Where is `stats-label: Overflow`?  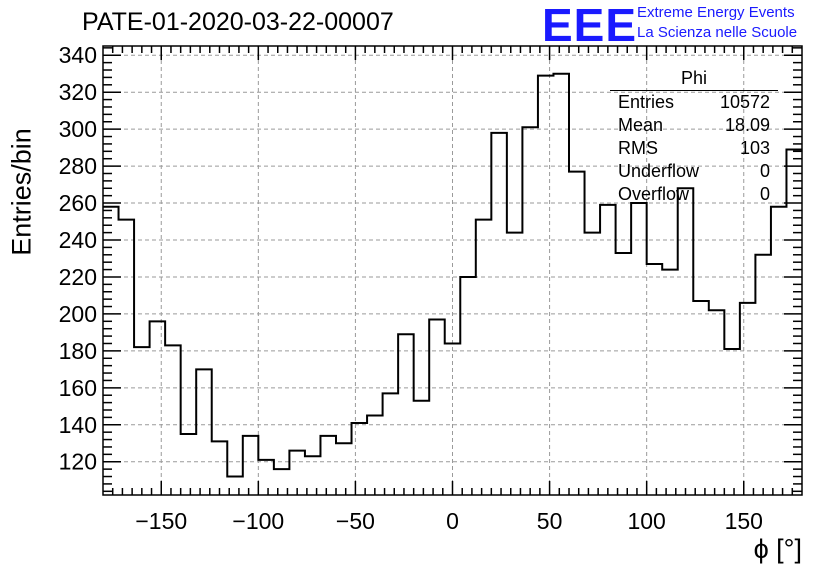 stats-label: Overflow is located at coordinates (654, 194).